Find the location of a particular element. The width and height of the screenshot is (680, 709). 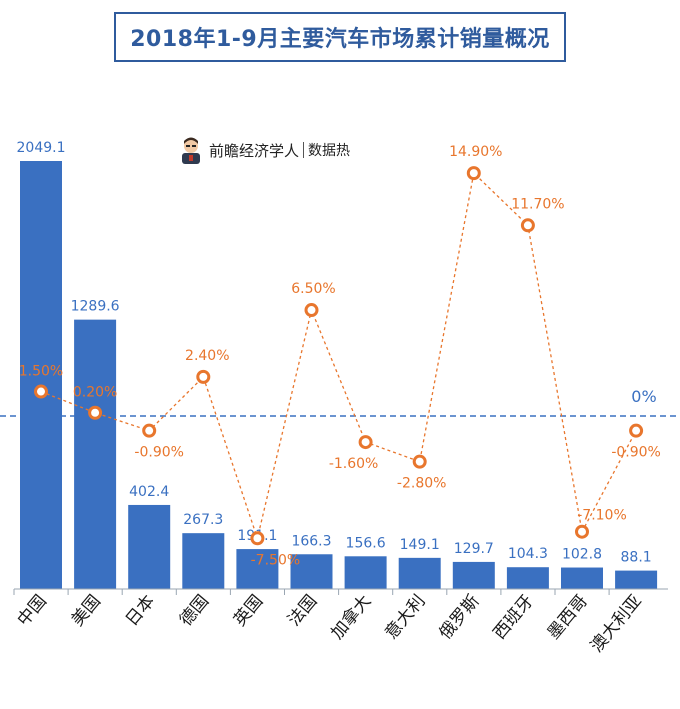

category-label-1: 美国 is located at coordinates (86, 610).